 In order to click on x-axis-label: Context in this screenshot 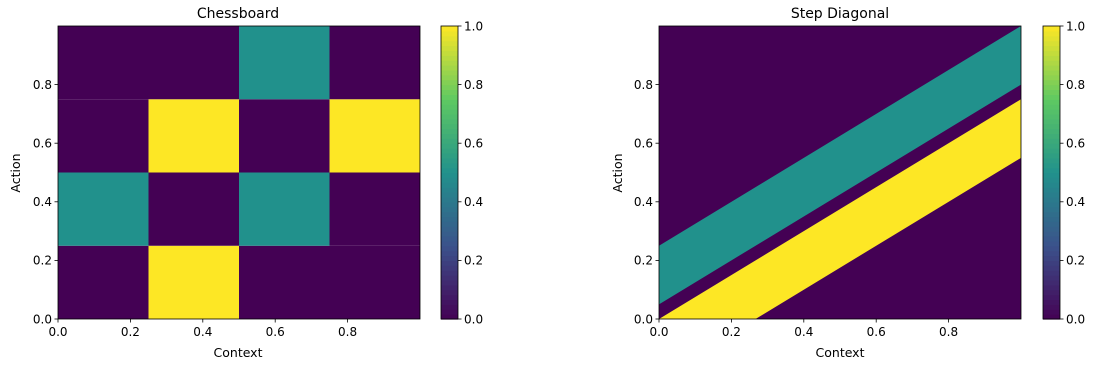, I will do `click(840, 352)`.